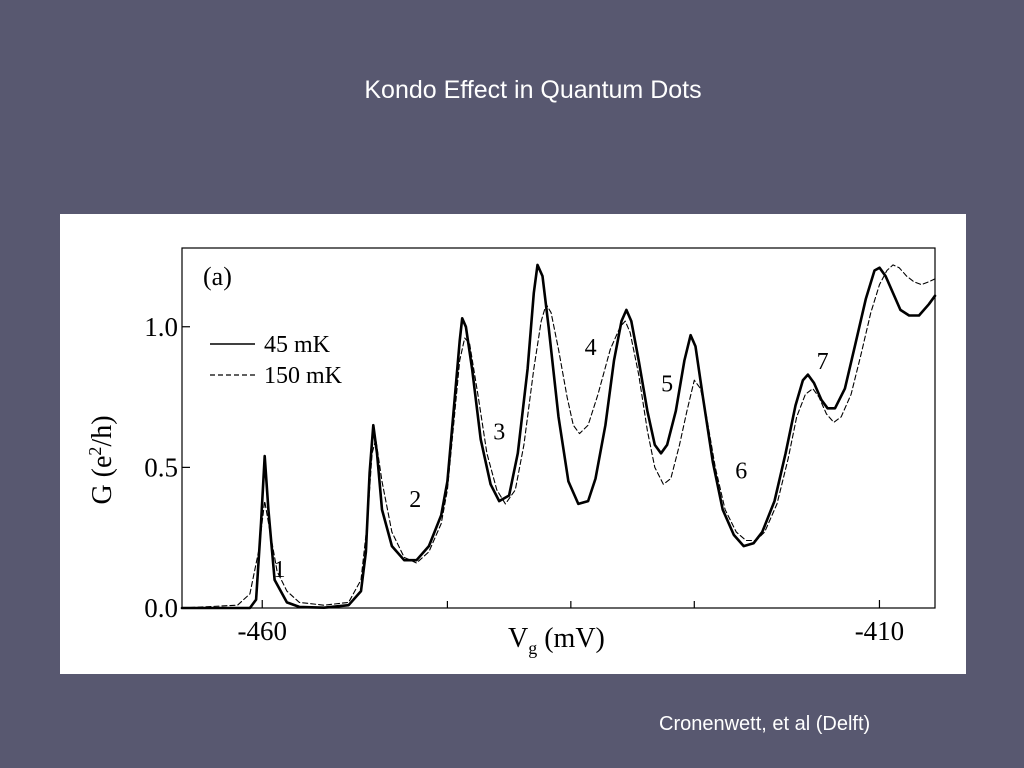 The height and width of the screenshot is (768, 1024). Describe the element at coordinates (533, 90) in the screenshot. I see `slide-title: Kondo Effect in Quantum Dots` at that location.